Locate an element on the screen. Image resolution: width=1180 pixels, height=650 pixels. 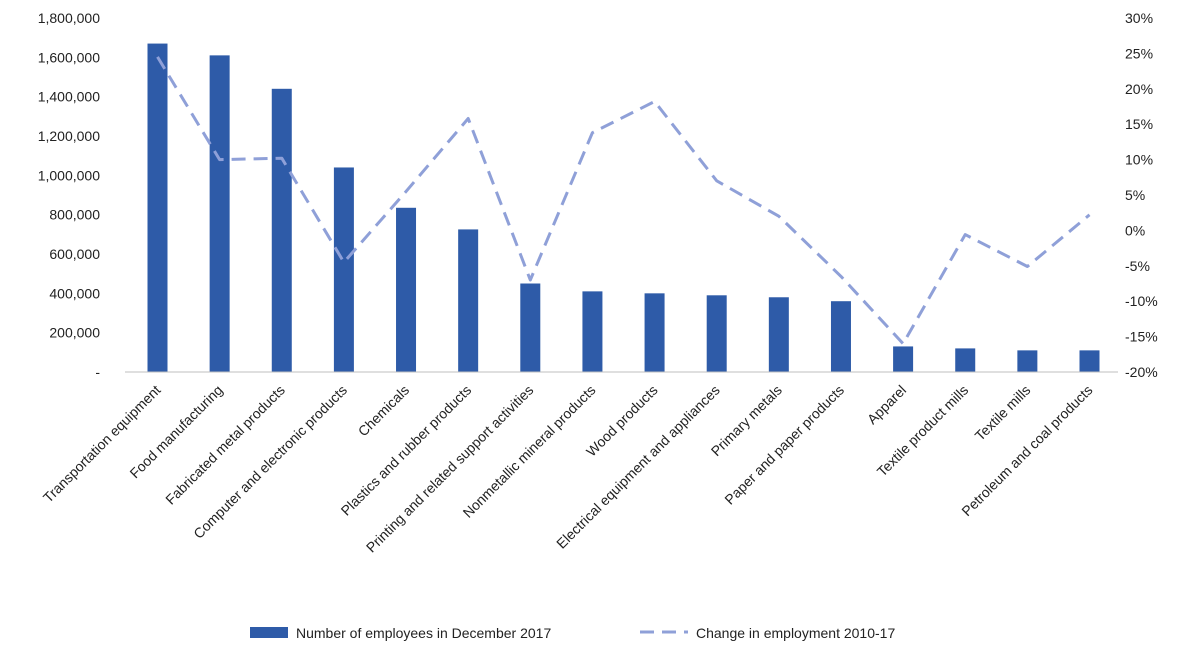
left-tick-label: 800,000 is located at coordinates (74, 215).